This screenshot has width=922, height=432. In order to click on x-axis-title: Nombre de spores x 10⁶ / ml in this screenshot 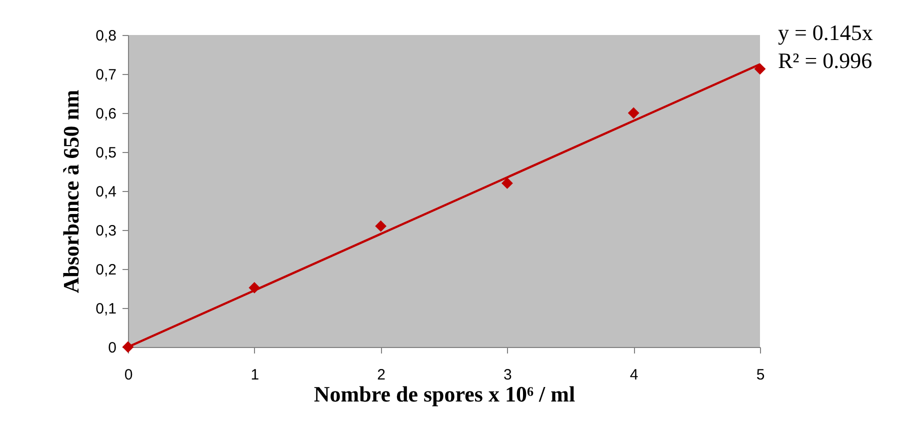, I will do `click(445, 394)`.